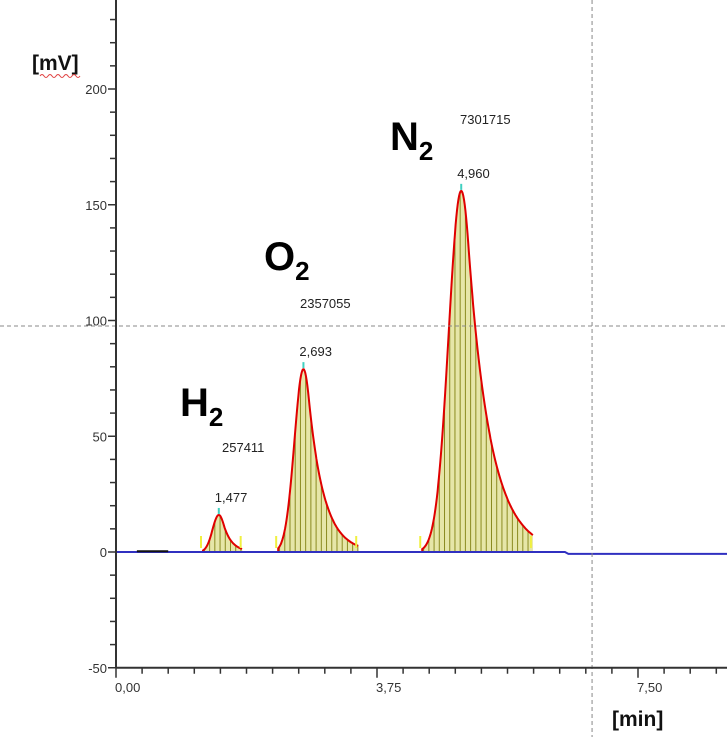 The height and width of the screenshot is (737, 727). What do you see at coordinates (194, 403) in the screenshot?
I see `compound-symbol: H` at bounding box center [194, 403].